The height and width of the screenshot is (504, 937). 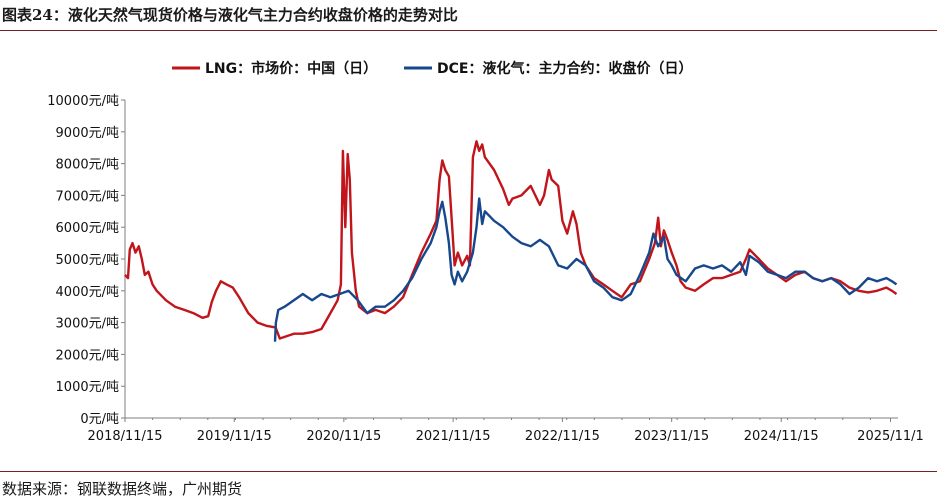 I want to click on x-tick-label: 2023/11/15, so click(x=671, y=436).